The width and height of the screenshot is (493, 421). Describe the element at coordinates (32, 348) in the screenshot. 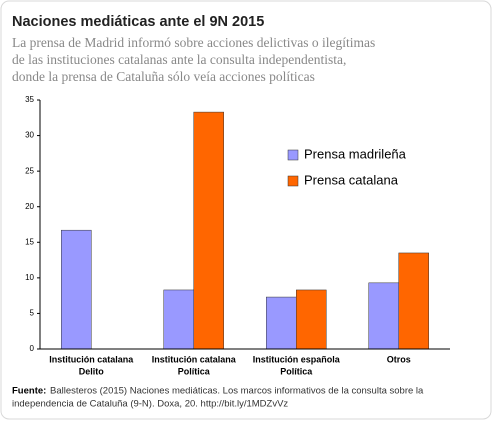

I see `y-tick-label: 0` at that location.